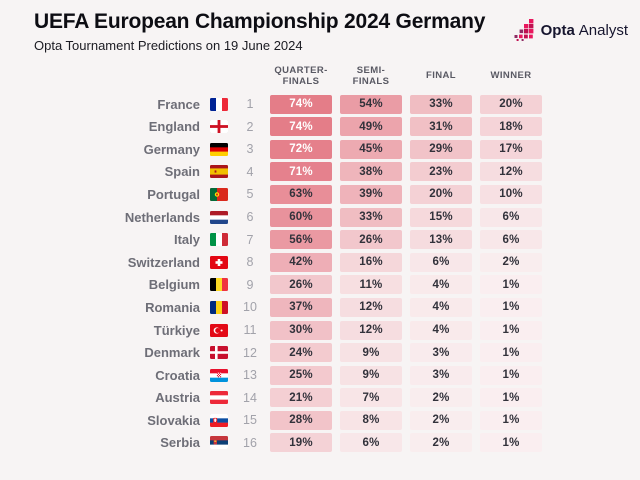  What do you see at coordinates (371, 149) in the screenshot?
I see `prob-cell-semi-finals: 45%` at bounding box center [371, 149].